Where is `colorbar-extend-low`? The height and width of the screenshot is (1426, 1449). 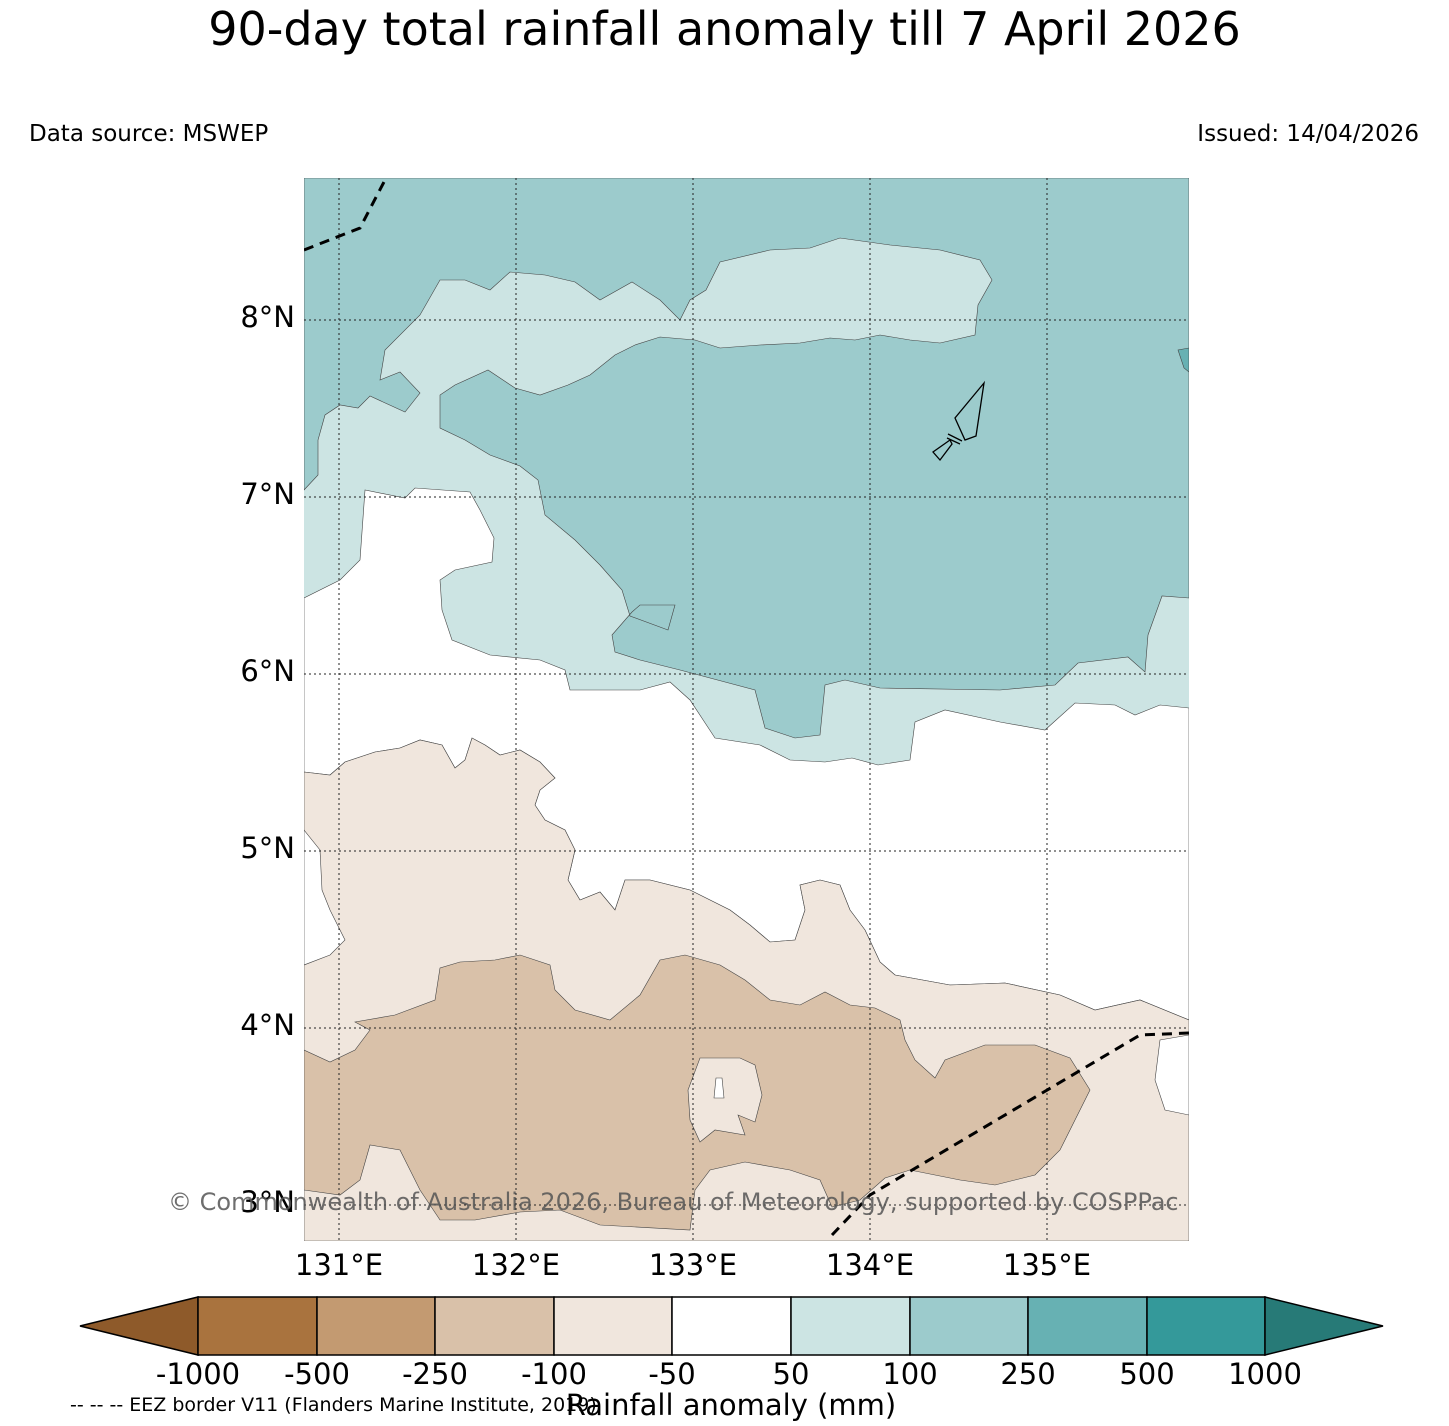 colorbar-extend-low is located at coordinates (139, 1326).